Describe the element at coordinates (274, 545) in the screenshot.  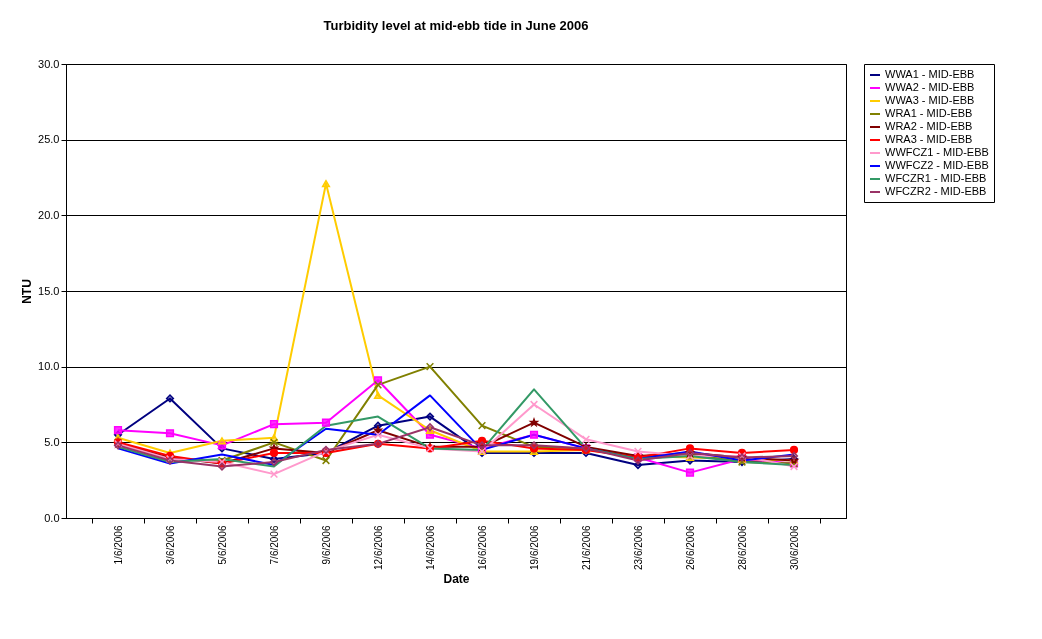
I see `x-tick-label: 7/6/2006` at that location.